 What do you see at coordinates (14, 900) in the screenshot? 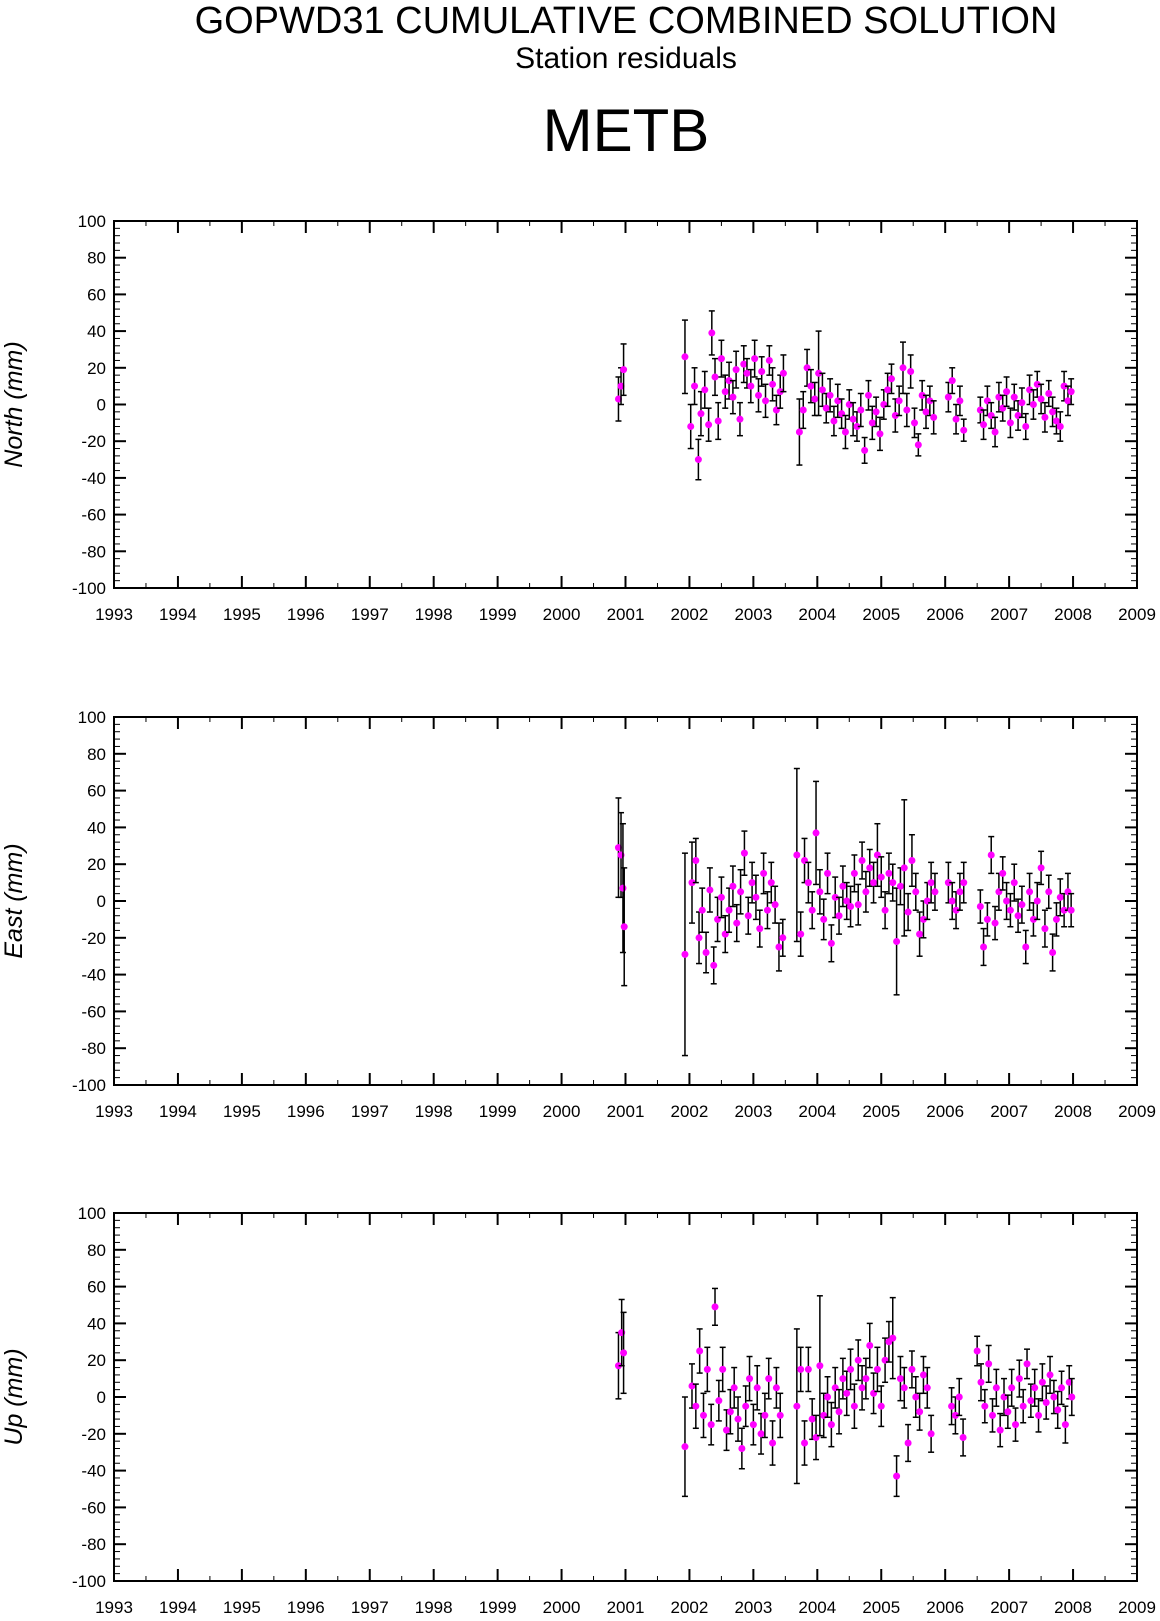
I see `y-axis-label: East (mm)` at bounding box center [14, 900].